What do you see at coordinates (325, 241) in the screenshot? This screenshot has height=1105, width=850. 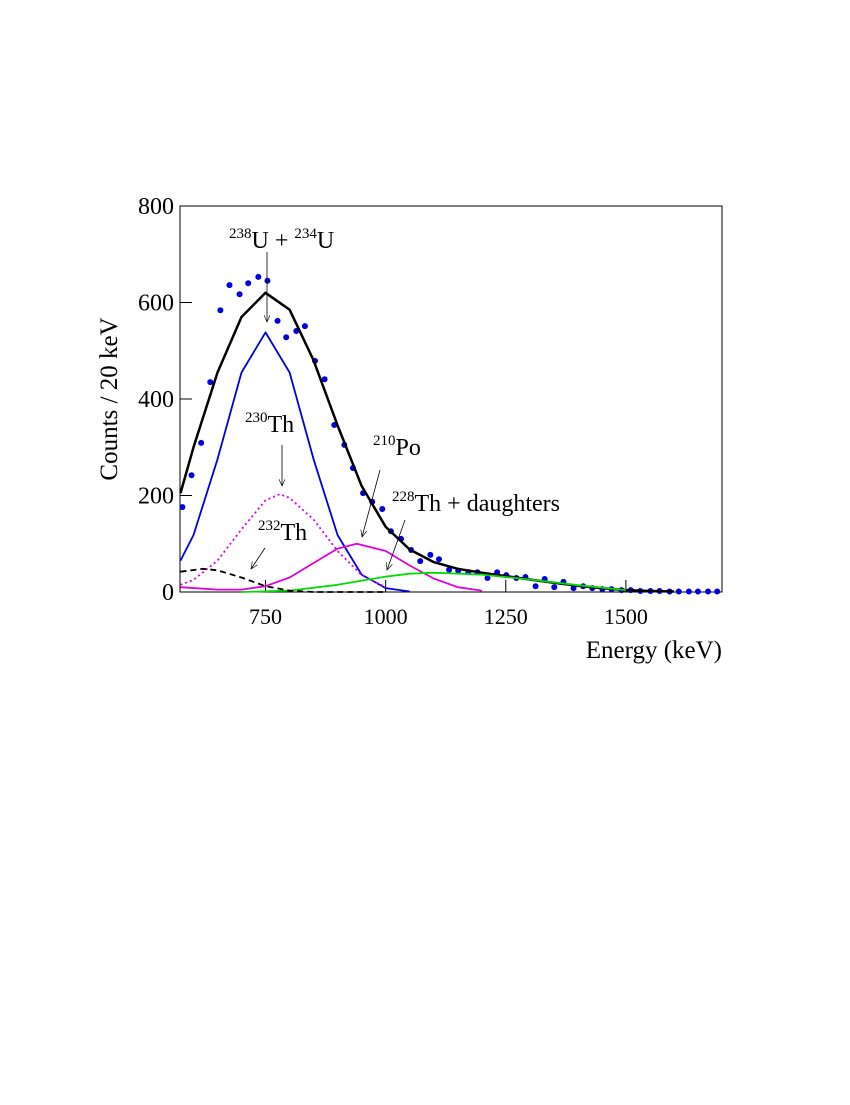 I see `annotation-text: U` at bounding box center [325, 241].